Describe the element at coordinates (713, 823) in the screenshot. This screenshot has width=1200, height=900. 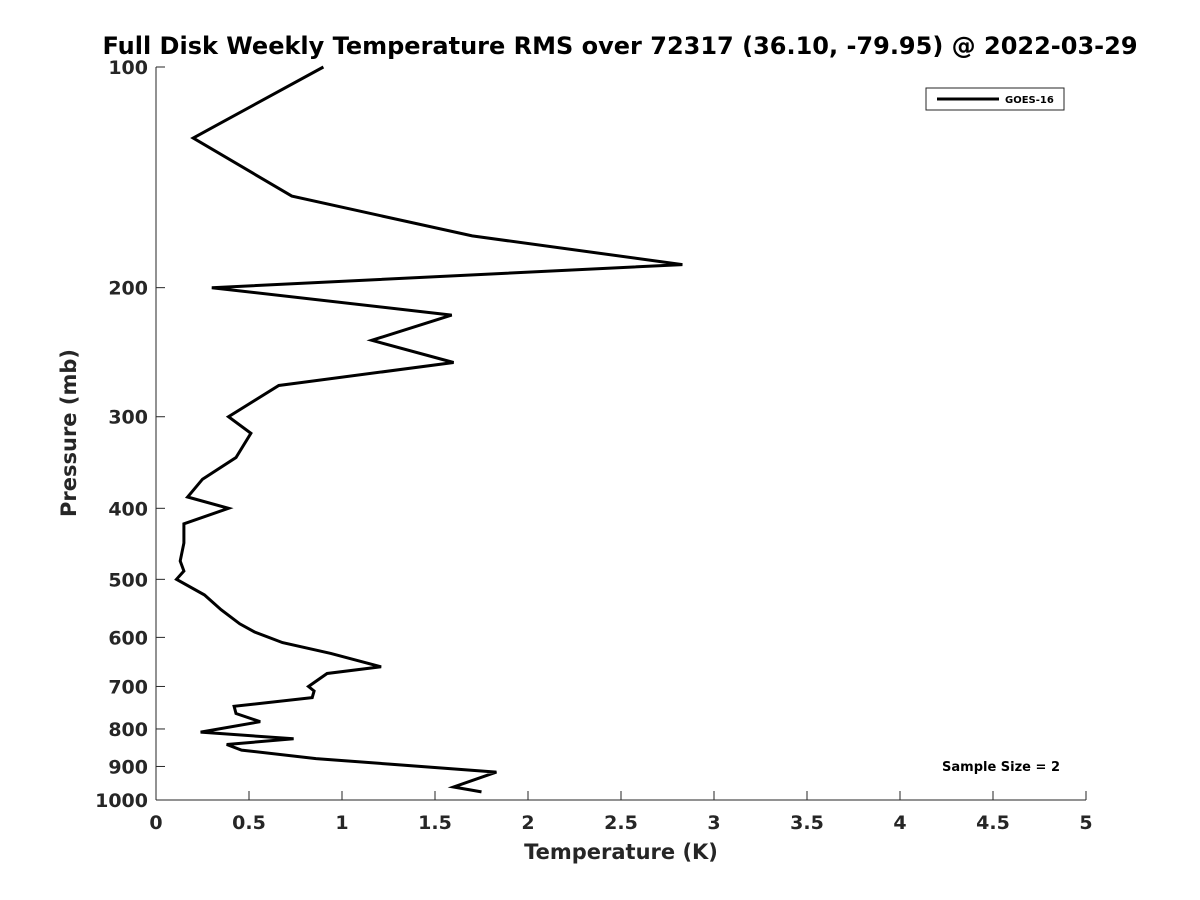
I see `x-tick-label: 3` at that location.